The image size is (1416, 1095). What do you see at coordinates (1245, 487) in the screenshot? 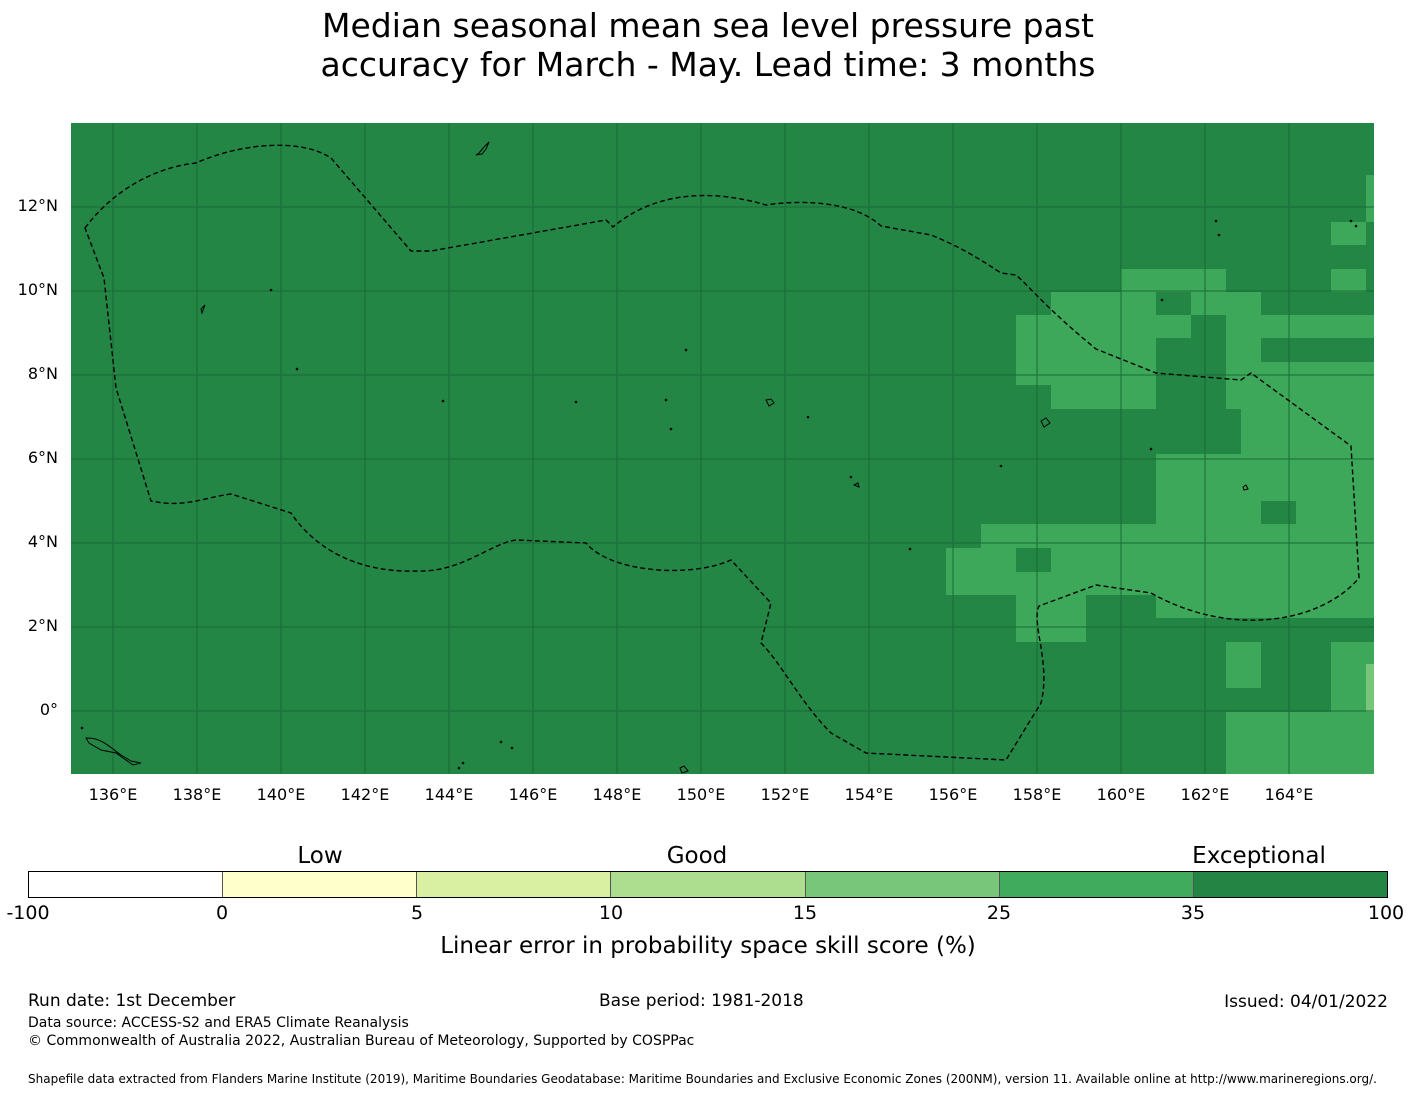
I see `kosrae-island` at bounding box center [1245, 487].